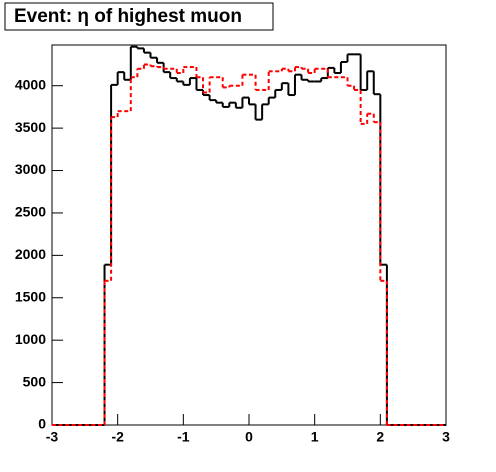 Image resolution: width=496 pixels, height=472 pixels. Describe the element at coordinates (30, 127) in the screenshot. I see `y-tick-label: 3500` at that location.